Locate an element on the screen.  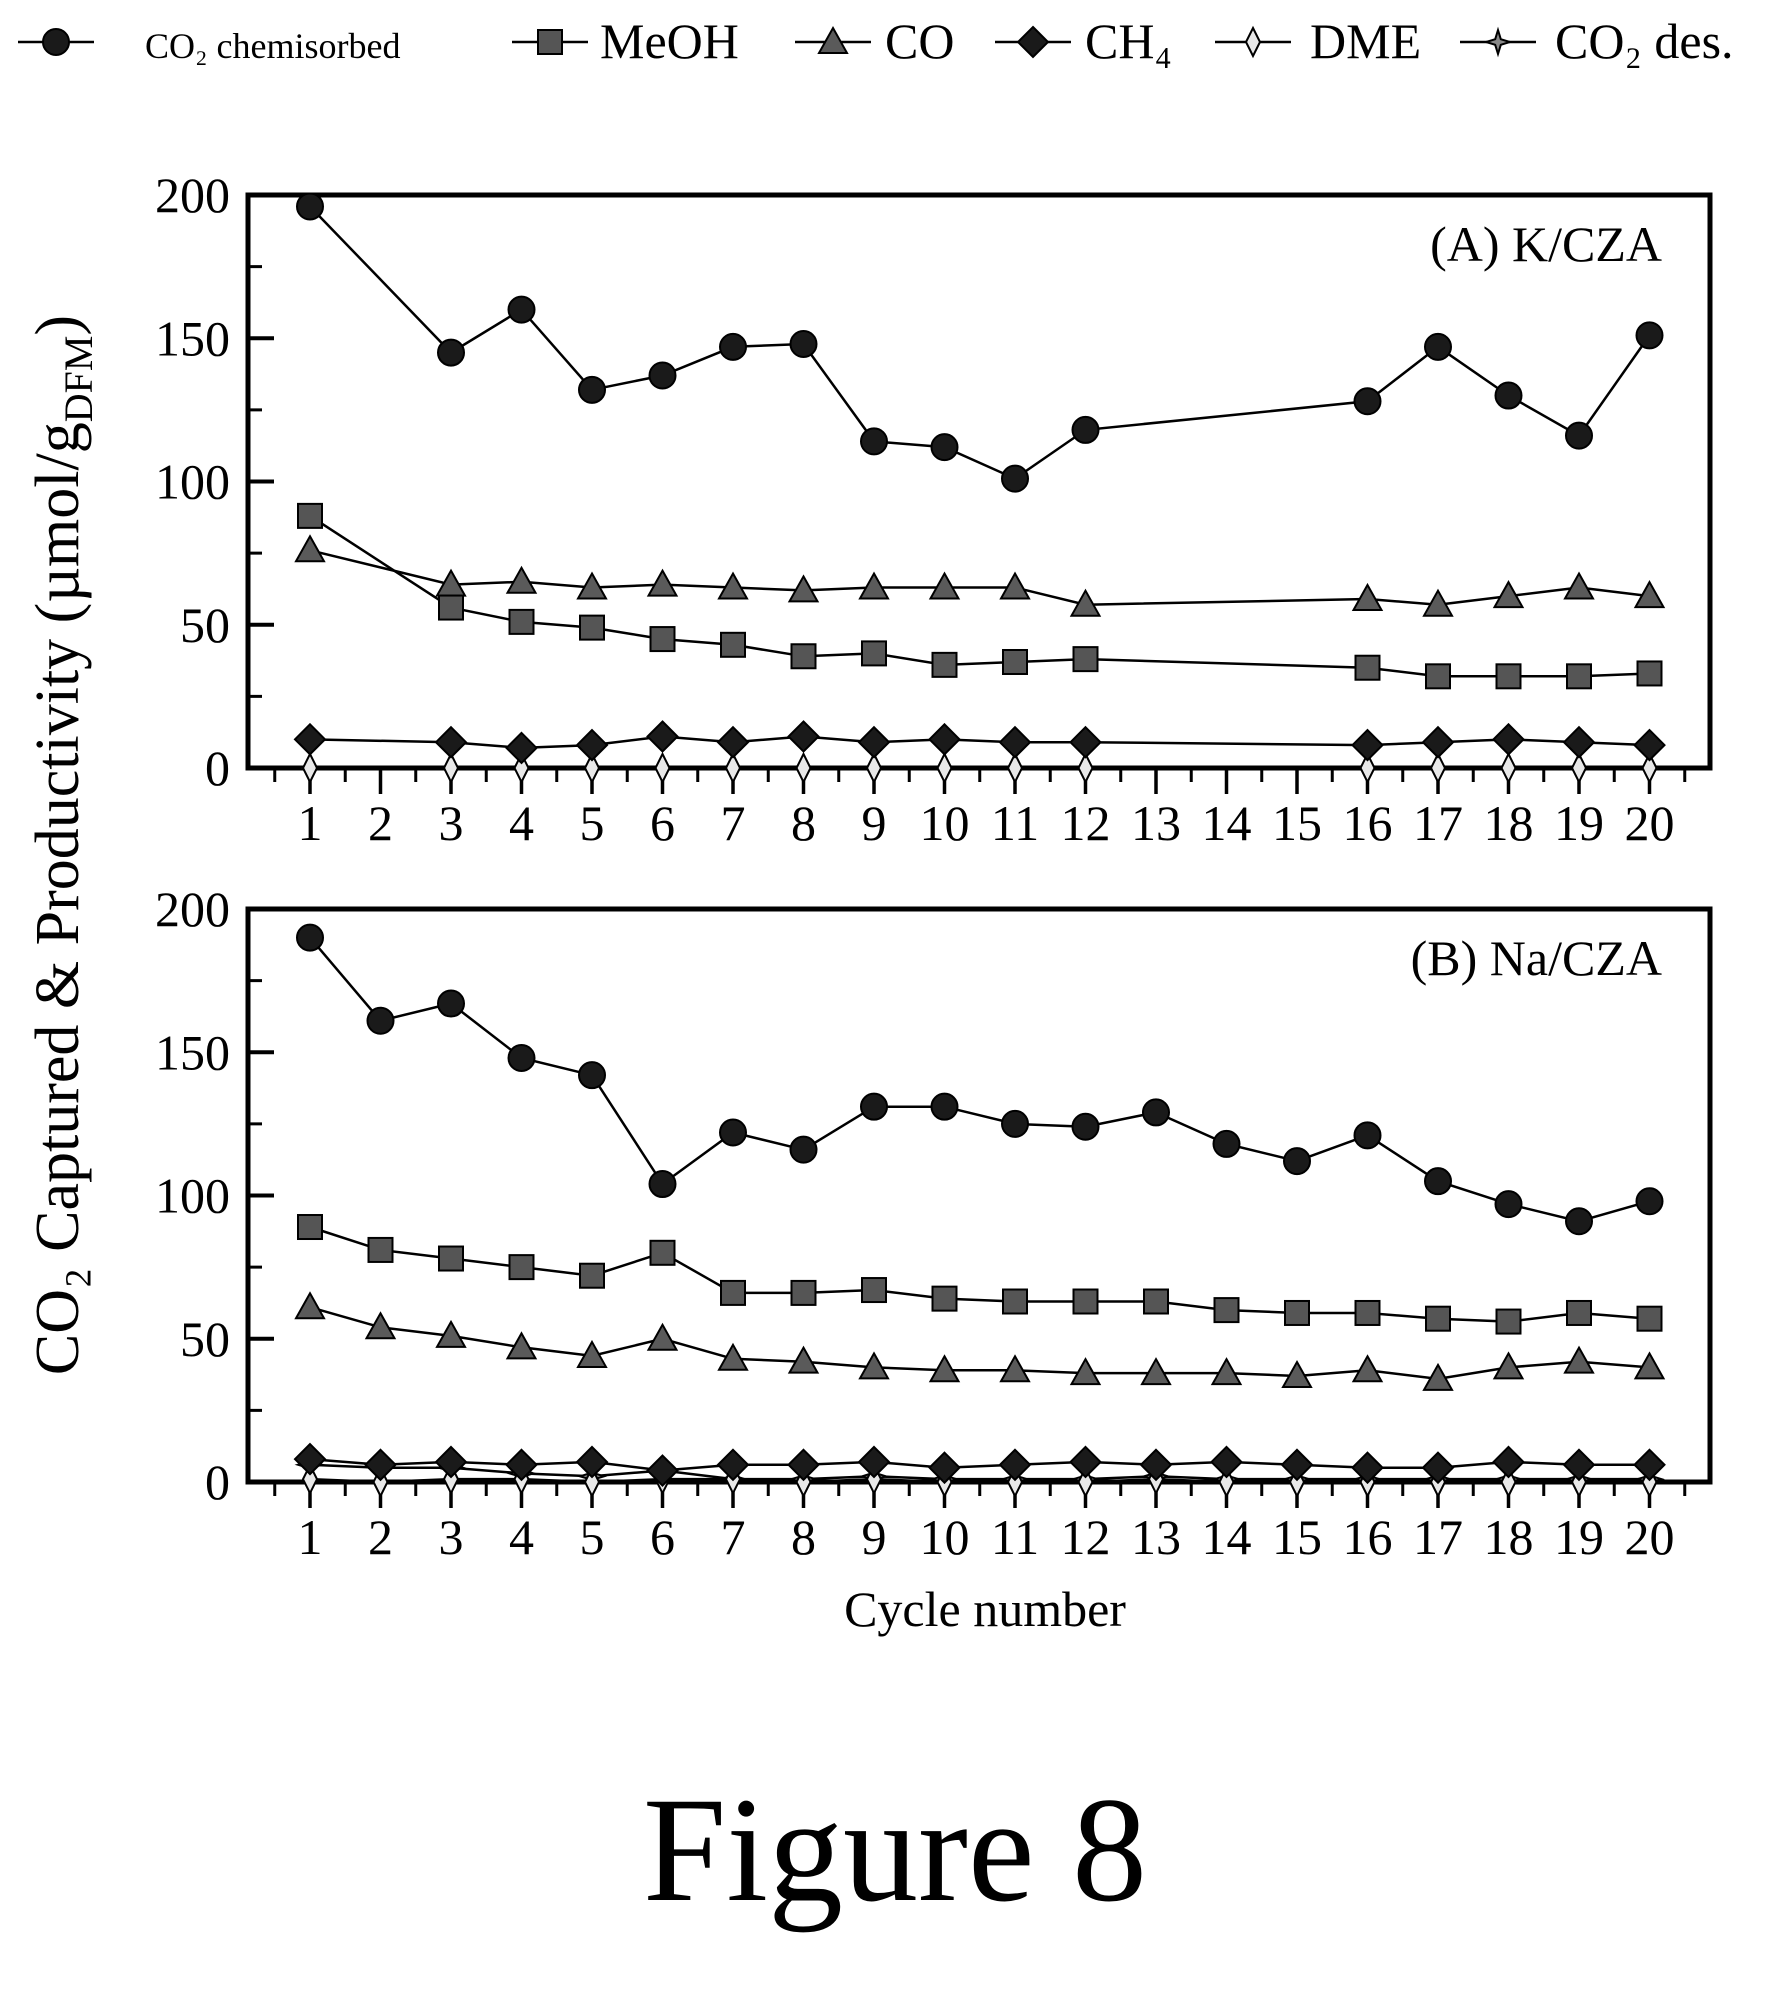
panel-label: (B) Na/CZA is located at coordinates (1536, 958).